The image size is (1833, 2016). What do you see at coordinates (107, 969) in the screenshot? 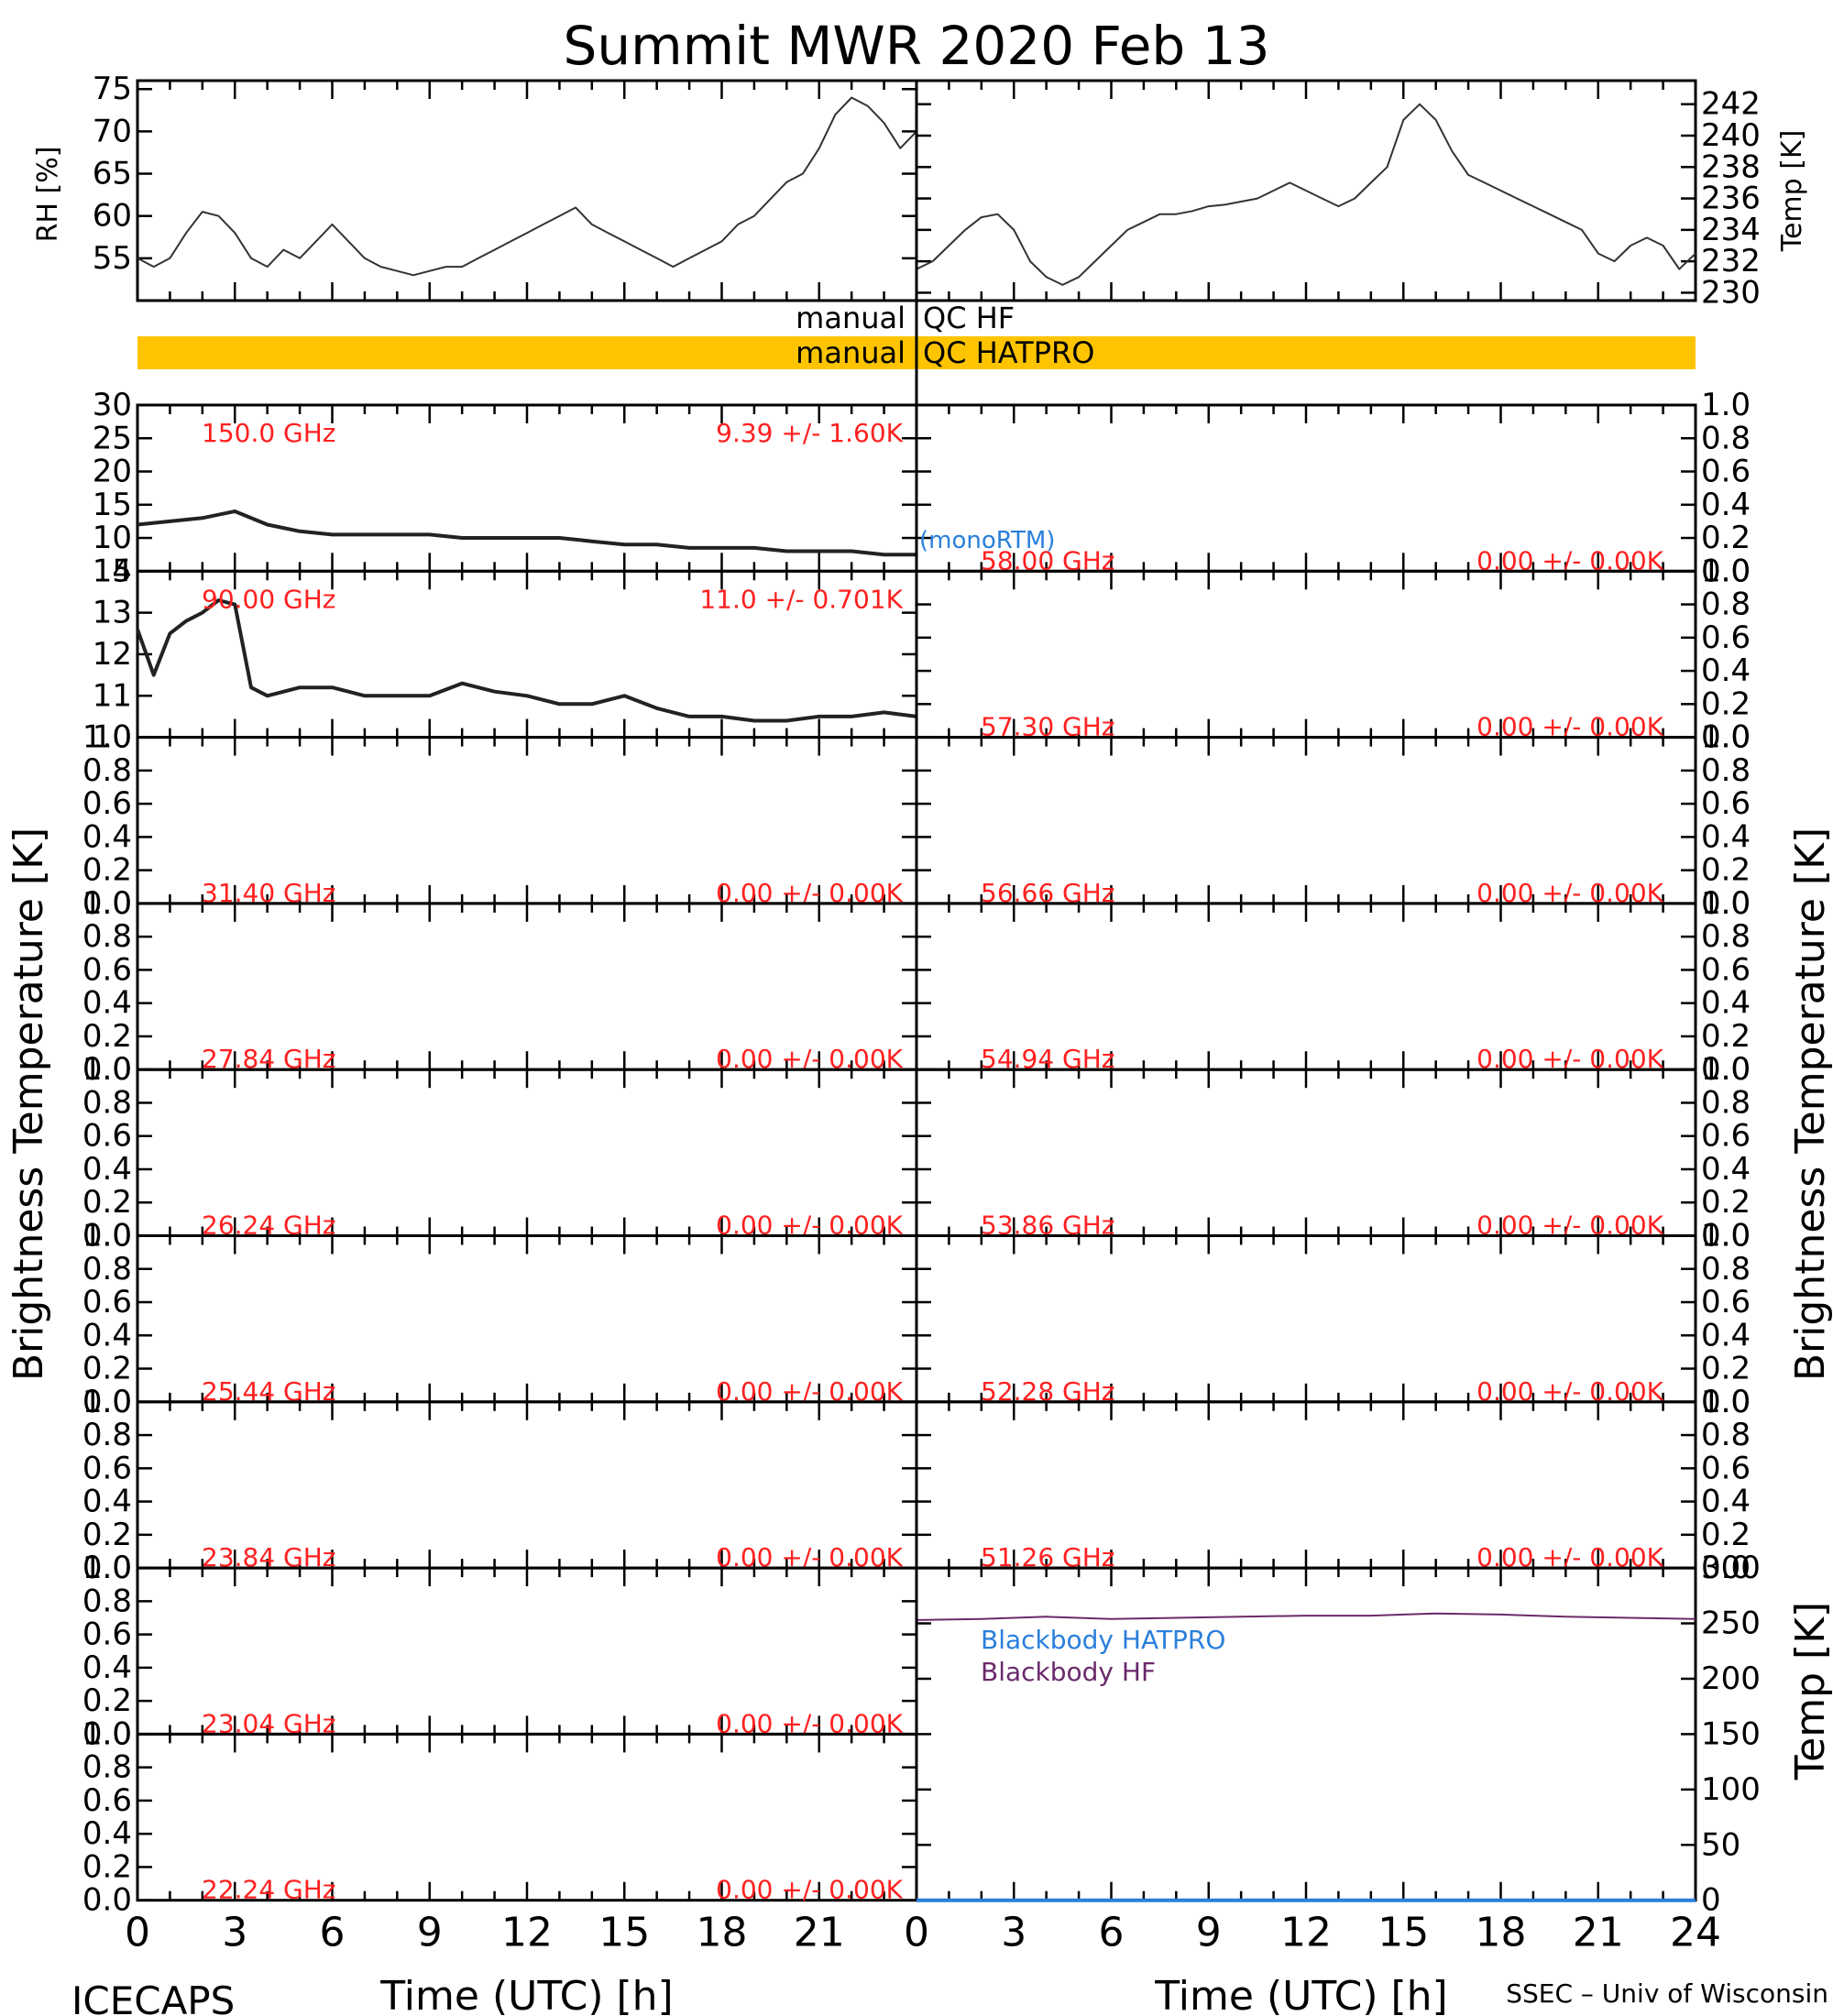
I see `left-panel-4-ytick-label: 0.6` at bounding box center [107, 969].